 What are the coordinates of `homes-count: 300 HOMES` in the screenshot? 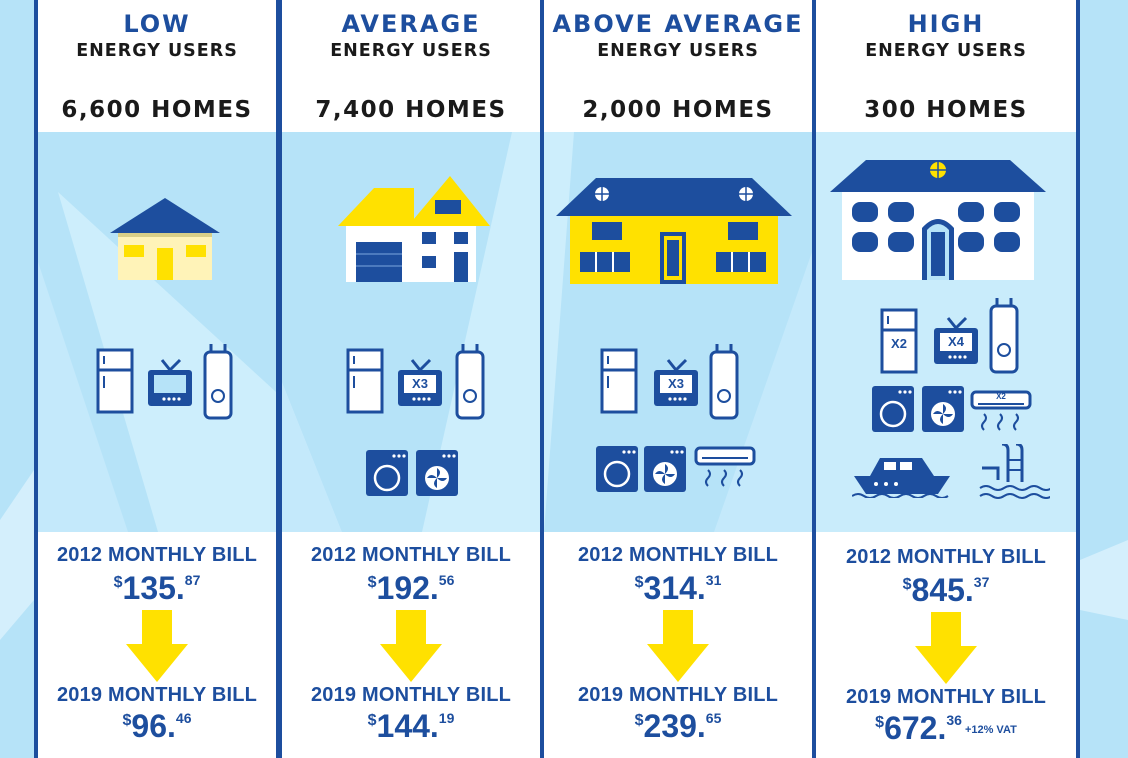 It's located at (946, 110).